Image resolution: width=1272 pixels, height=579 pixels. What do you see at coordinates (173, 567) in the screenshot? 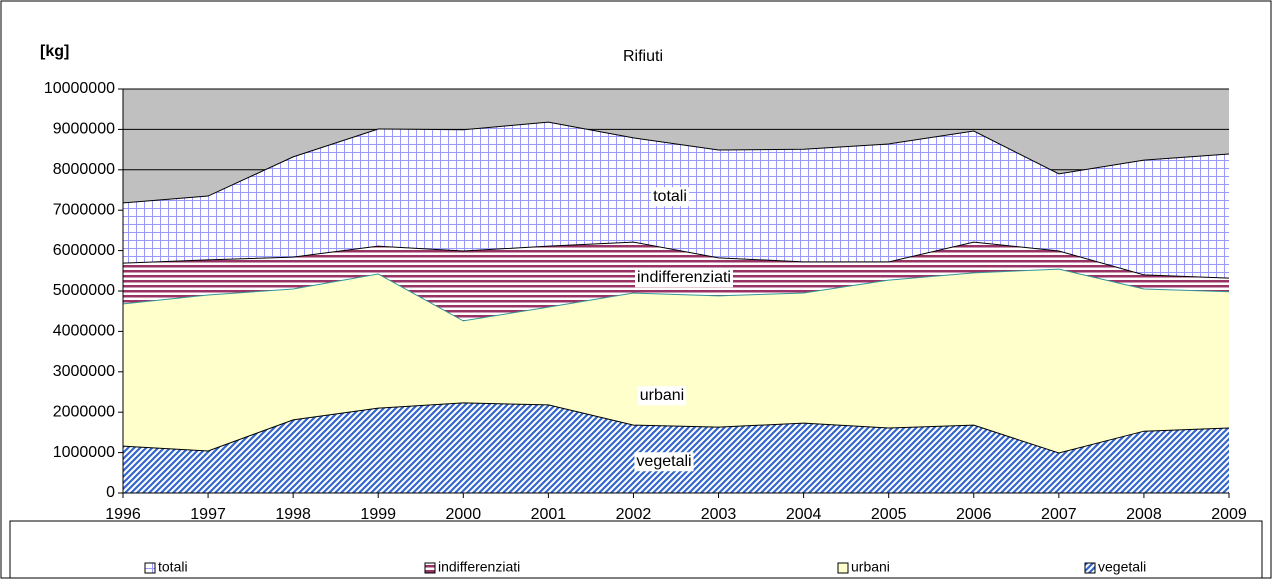
I see `legend-label: totali` at bounding box center [173, 567].